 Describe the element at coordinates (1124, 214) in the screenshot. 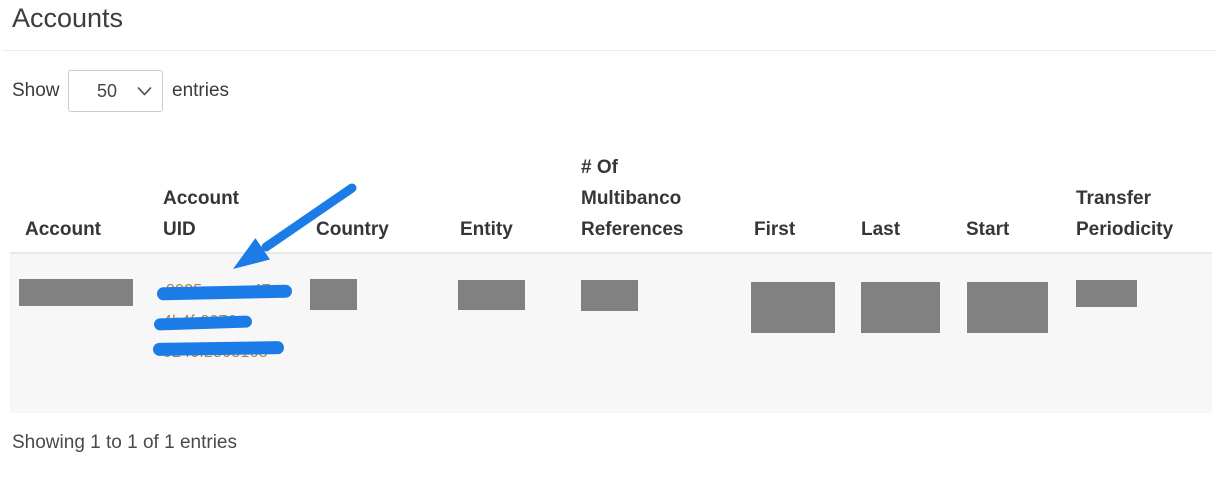

I see `column-header-transfer-periodicity: Transfer Periodicity` at that location.